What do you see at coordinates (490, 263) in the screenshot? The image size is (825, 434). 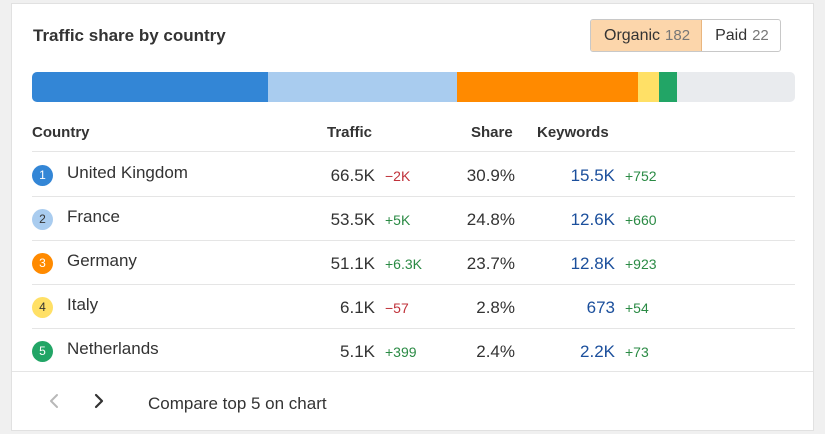 I see `share-value: 23.7%` at bounding box center [490, 263].